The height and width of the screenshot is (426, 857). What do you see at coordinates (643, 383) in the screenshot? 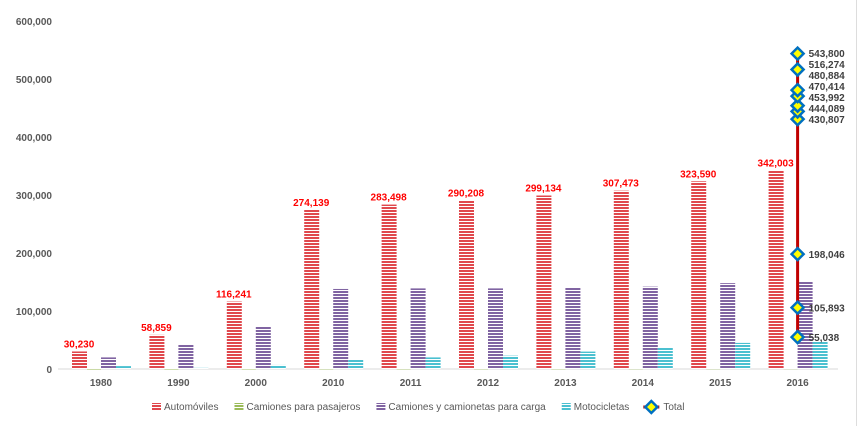
I see `x-tick-label: 2014` at bounding box center [643, 383].